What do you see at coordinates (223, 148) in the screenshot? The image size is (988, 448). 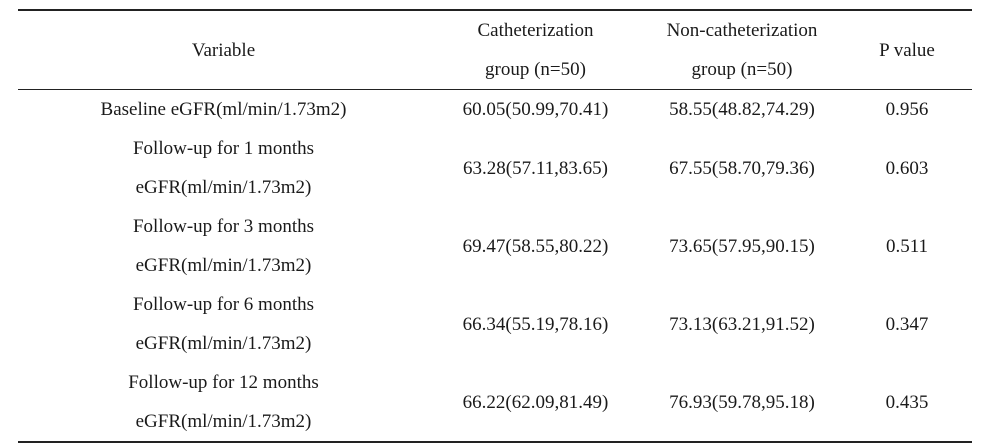 I see `variable-text-line-1: Follow-up for 1 months` at bounding box center [223, 148].